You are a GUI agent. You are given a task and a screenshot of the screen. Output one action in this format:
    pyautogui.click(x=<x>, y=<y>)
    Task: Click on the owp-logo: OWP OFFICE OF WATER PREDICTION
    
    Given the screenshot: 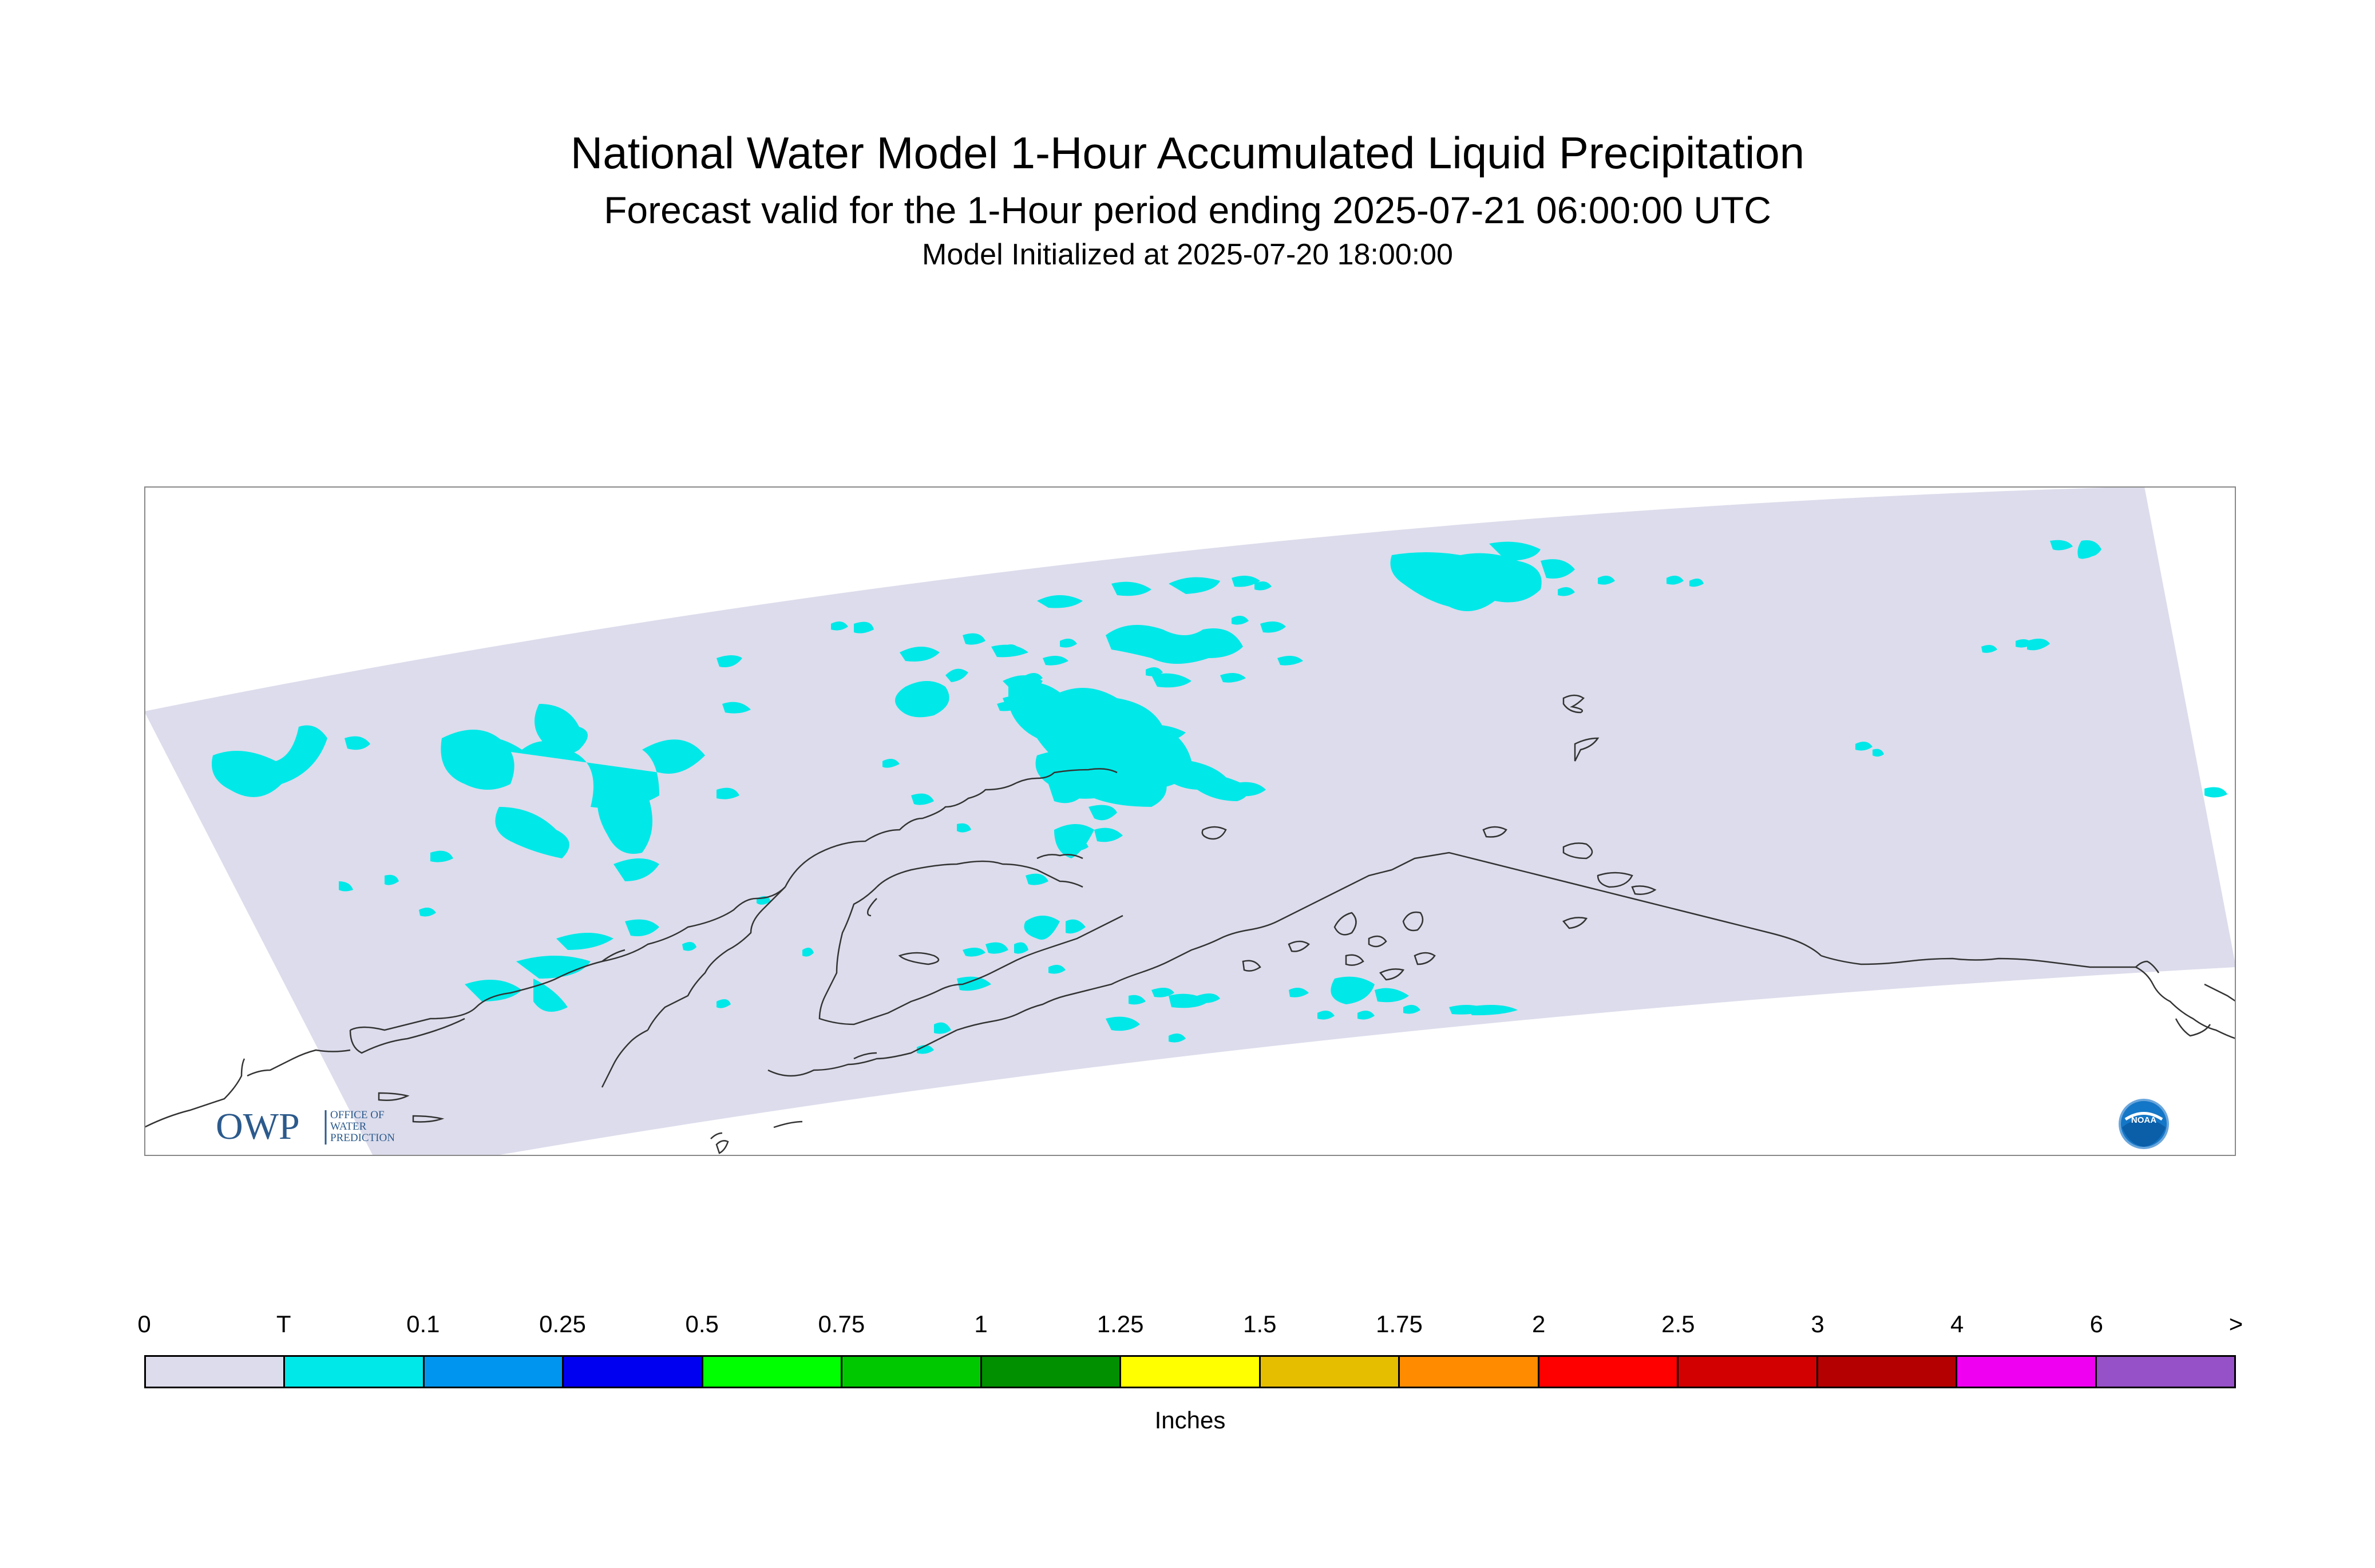 What is the action you would take?
    pyautogui.click(x=305, y=1126)
    